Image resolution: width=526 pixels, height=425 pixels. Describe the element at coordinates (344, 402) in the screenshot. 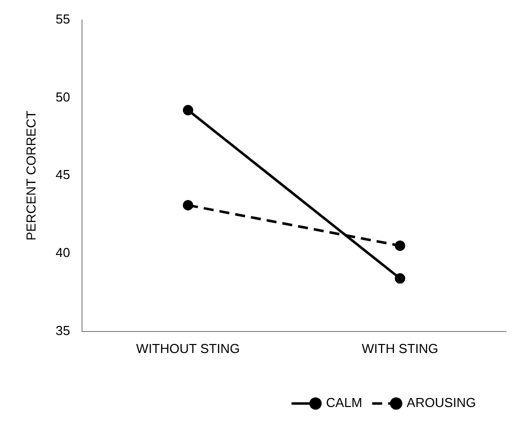

I see `legend-label: CALM` at that location.